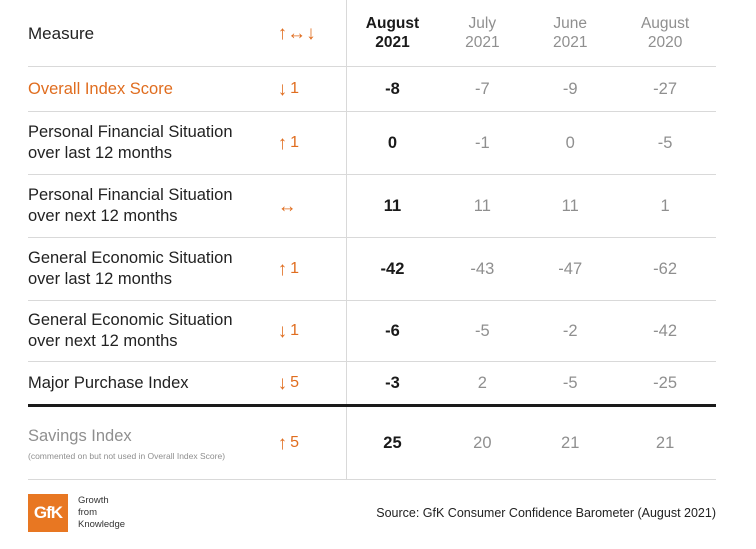 The width and height of the screenshot is (756, 549). I want to click on row-measure: Major Purchase Index, so click(108, 382).